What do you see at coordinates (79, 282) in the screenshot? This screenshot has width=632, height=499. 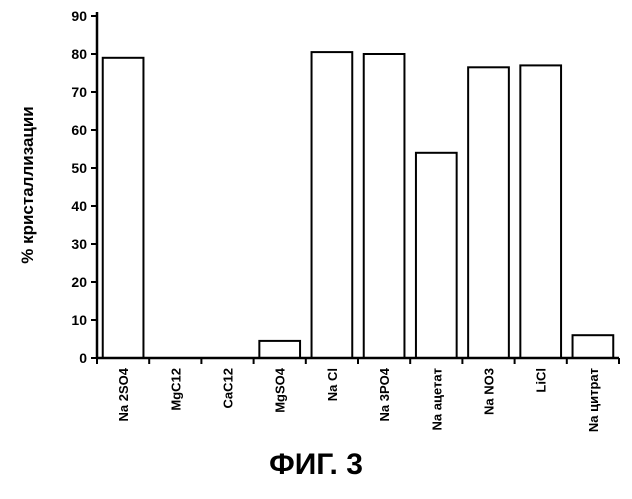 I see `y-tick-label-2: 20` at bounding box center [79, 282].